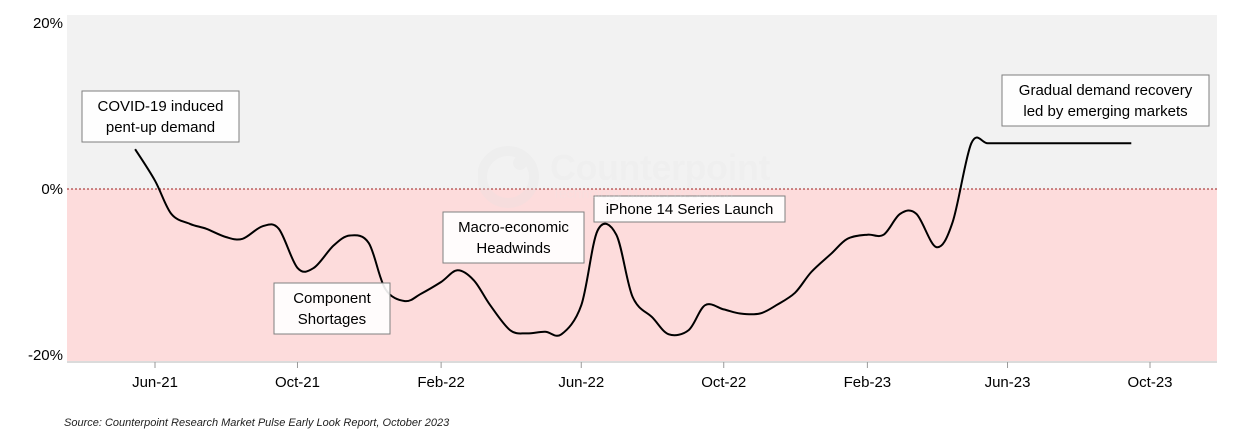 The image size is (1233, 446). Describe the element at coordinates (155, 382) in the screenshot. I see `x-tick-label: Jun-21` at that location.